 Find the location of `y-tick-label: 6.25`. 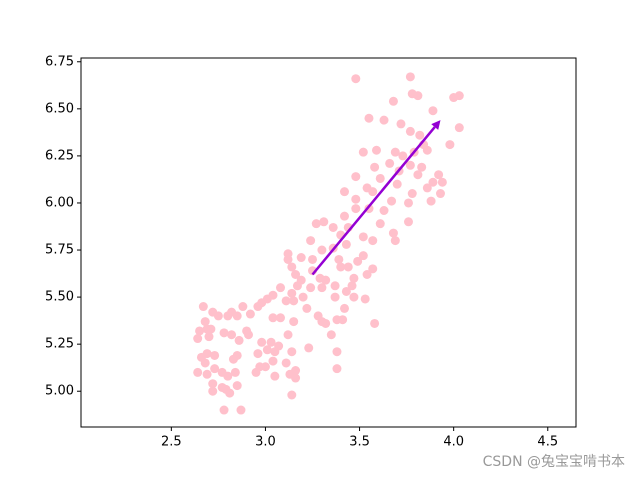

y-tick-label: 6.25 is located at coordinates (59, 155).